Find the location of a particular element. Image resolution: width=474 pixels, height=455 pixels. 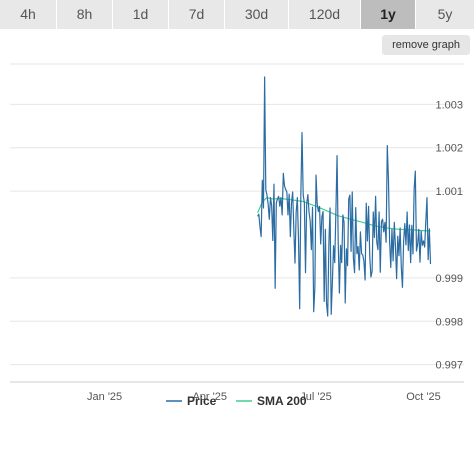

x-axis: Jan '25 Apr '25 Jul '25 Oct '25 is located at coordinates (264, 397).